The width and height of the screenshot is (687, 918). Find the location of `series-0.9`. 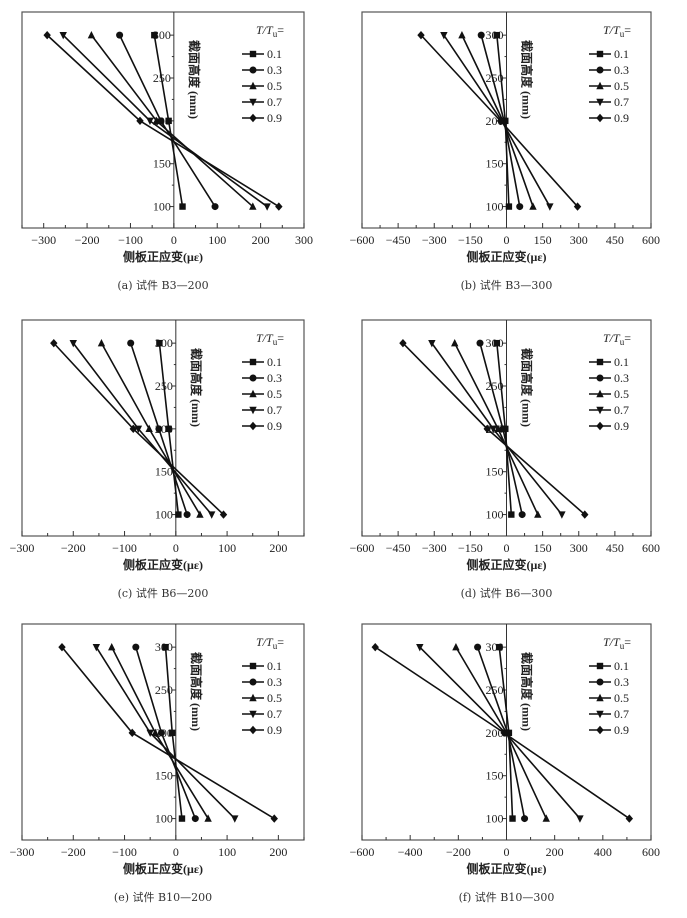

series-0.9 is located at coordinates (499, 120).